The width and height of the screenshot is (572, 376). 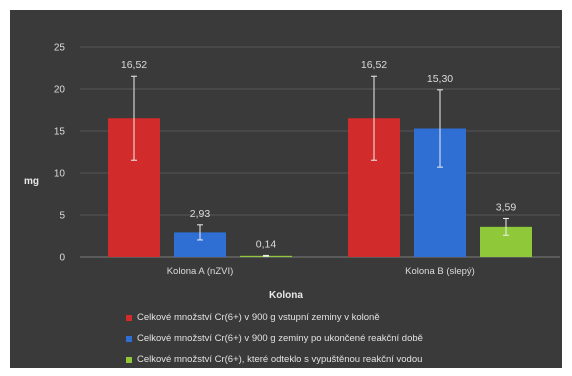 I want to click on data-label-s2-c2: 15,30, so click(x=440, y=79).